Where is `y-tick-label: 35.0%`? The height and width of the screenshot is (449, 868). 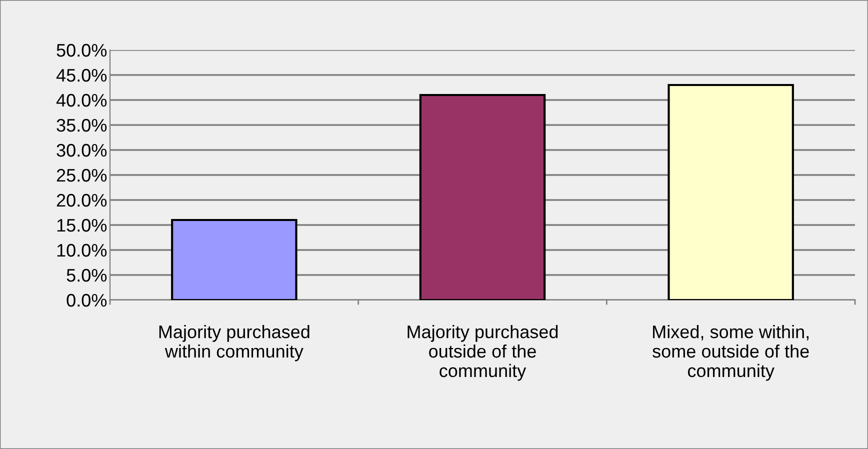
y-tick-label: 35.0% is located at coordinates (81, 125).